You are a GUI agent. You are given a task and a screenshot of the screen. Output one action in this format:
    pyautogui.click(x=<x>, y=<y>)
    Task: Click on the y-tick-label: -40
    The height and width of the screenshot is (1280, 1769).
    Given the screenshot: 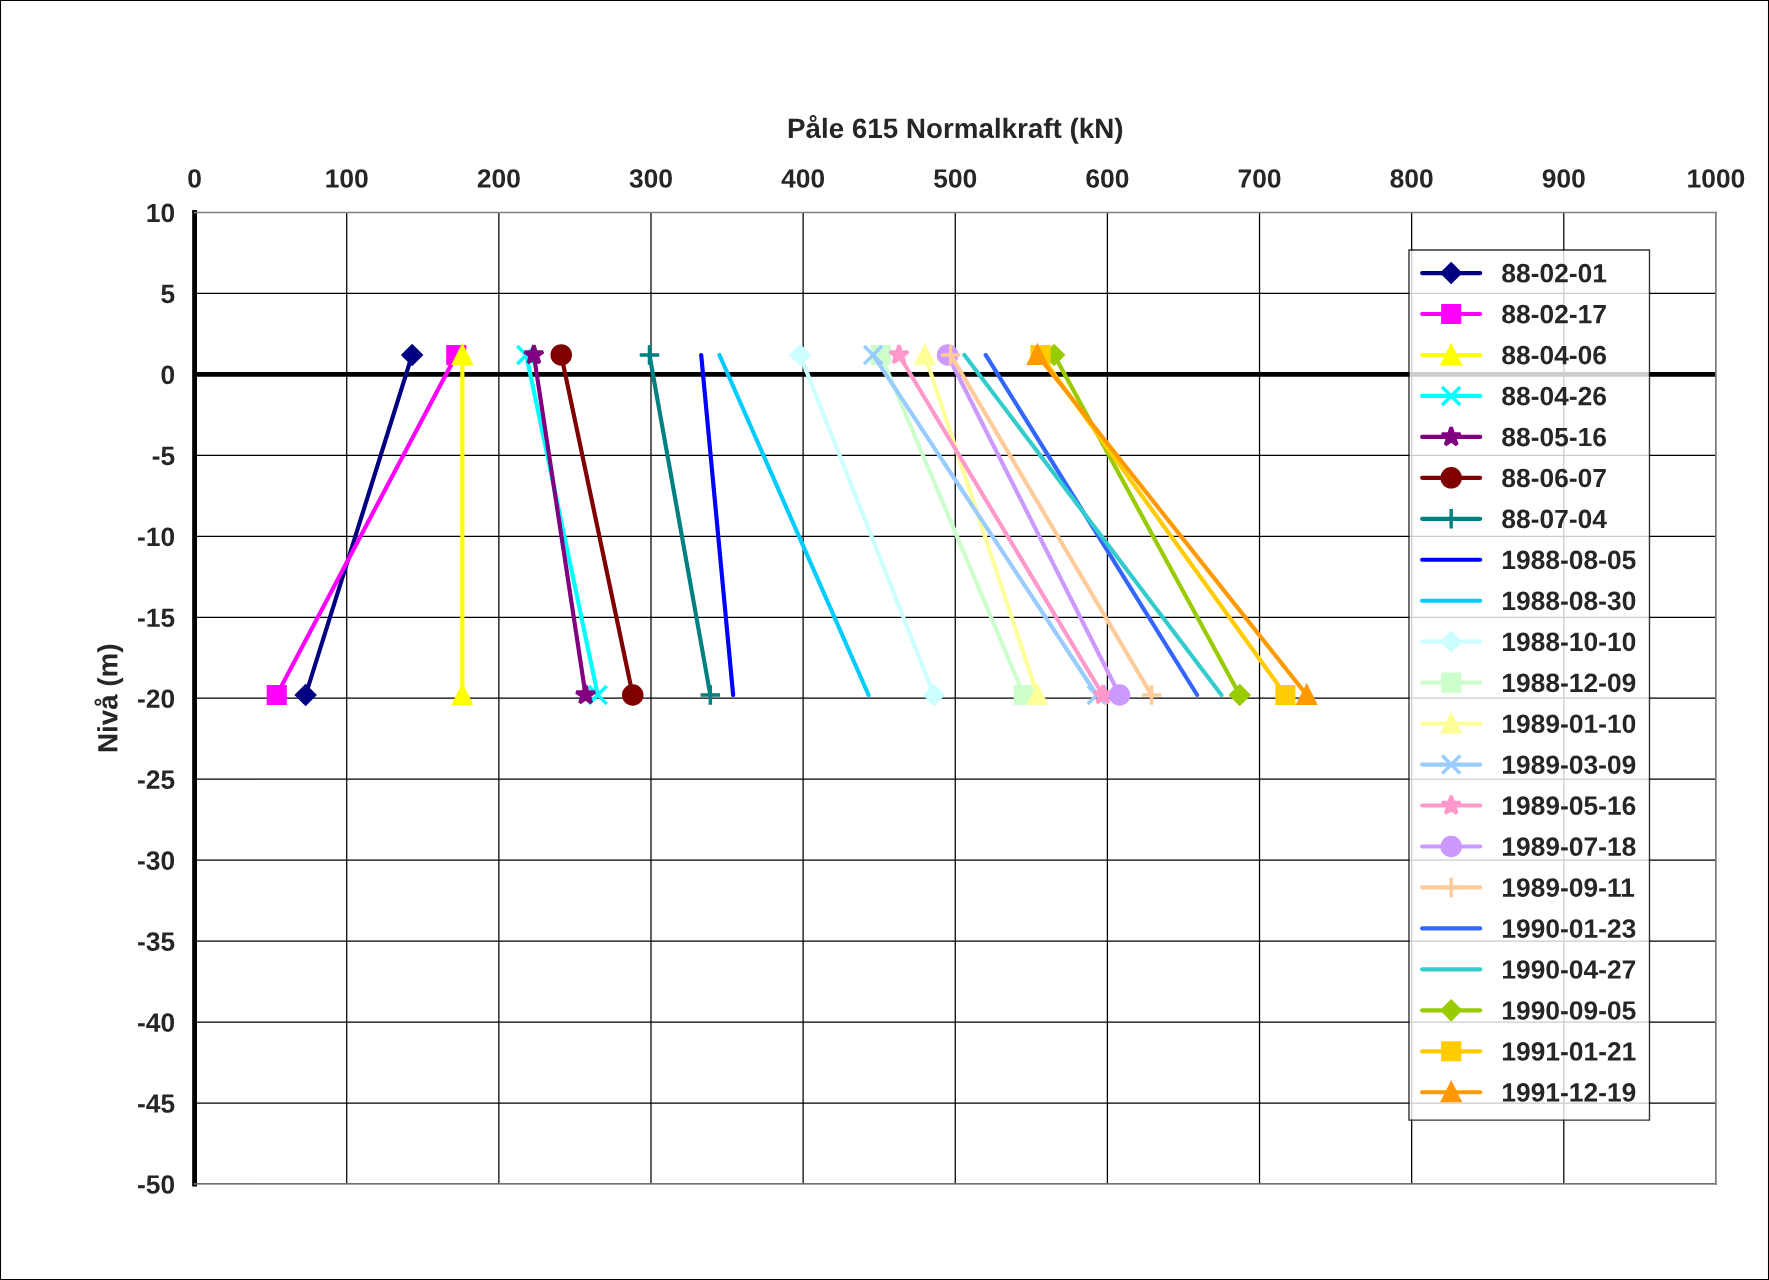 What is the action you would take?
    pyautogui.click(x=156, y=1022)
    